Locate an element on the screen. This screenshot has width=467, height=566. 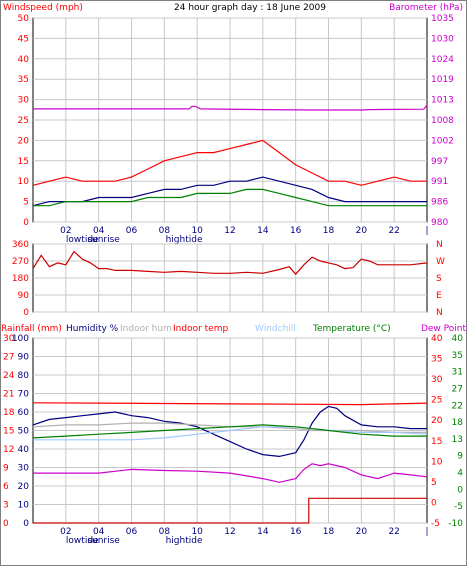
panel-wind-left-tick-0: 0 is located at coordinates (26, 223).